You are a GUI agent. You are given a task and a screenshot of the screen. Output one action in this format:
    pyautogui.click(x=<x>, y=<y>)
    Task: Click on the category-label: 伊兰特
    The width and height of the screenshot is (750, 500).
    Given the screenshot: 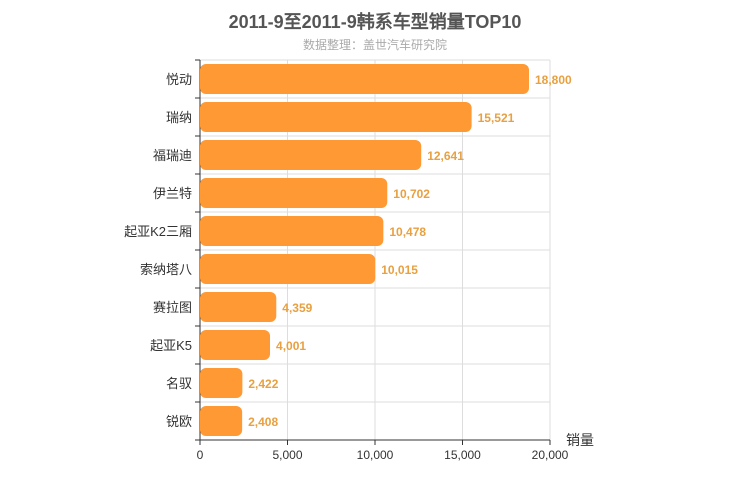 What is the action you would take?
    pyautogui.click(x=172, y=193)
    